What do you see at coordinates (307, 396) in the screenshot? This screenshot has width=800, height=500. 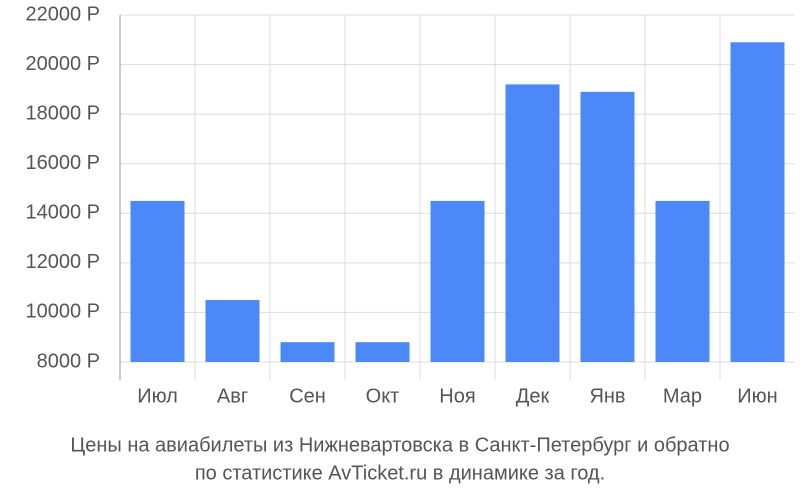 I see `x-tick-label: Сен` at bounding box center [307, 396].